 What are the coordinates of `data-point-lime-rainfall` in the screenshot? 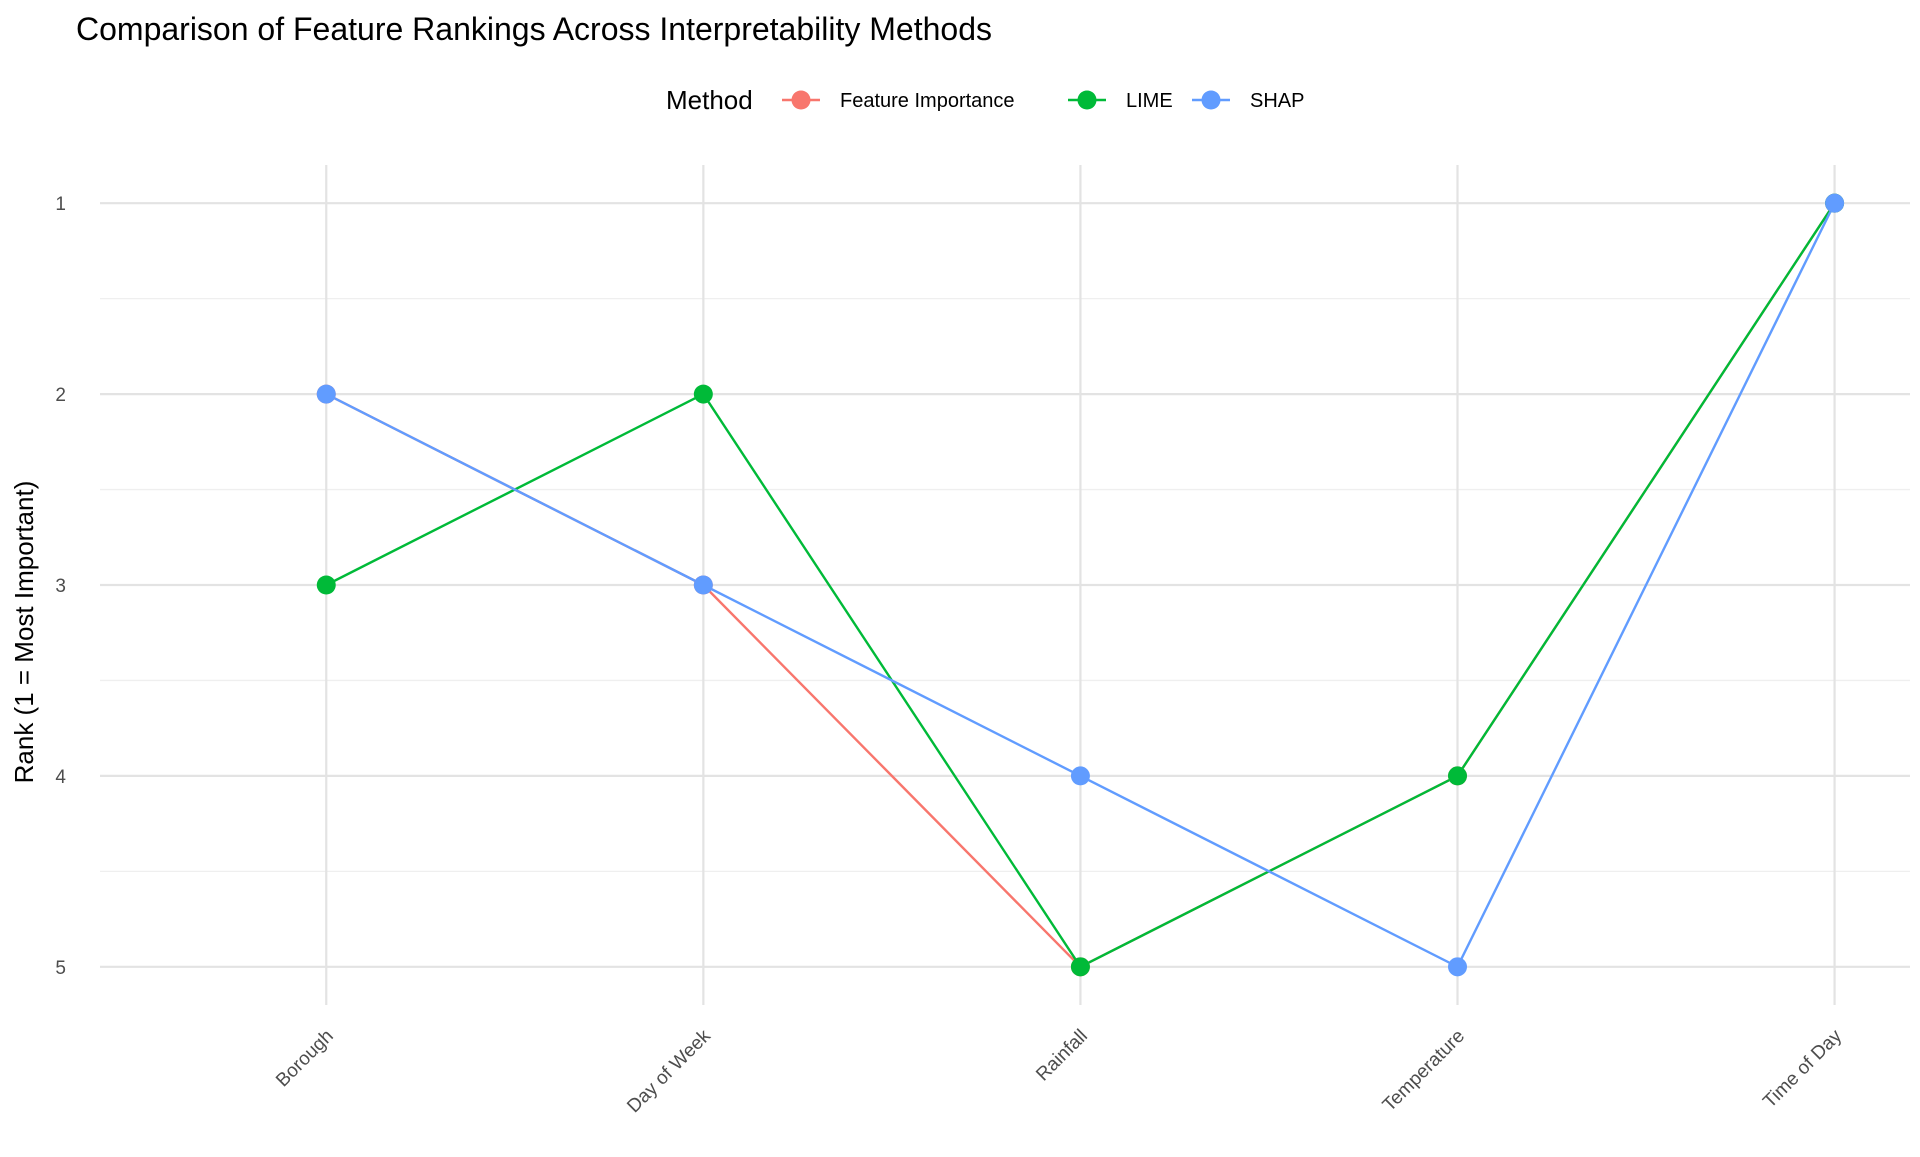 It's located at (1080, 967).